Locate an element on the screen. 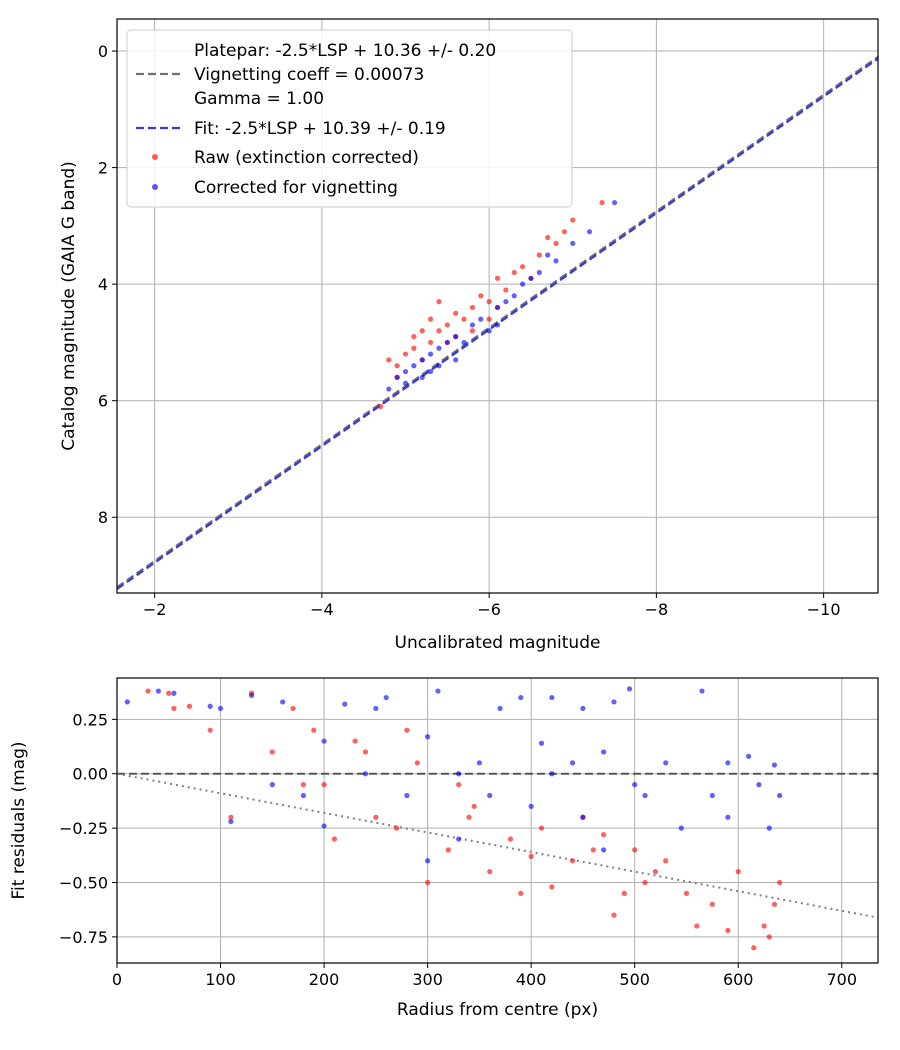 This screenshot has height=1050, width=900. x-tick-label: −2 is located at coordinates (155, 609).